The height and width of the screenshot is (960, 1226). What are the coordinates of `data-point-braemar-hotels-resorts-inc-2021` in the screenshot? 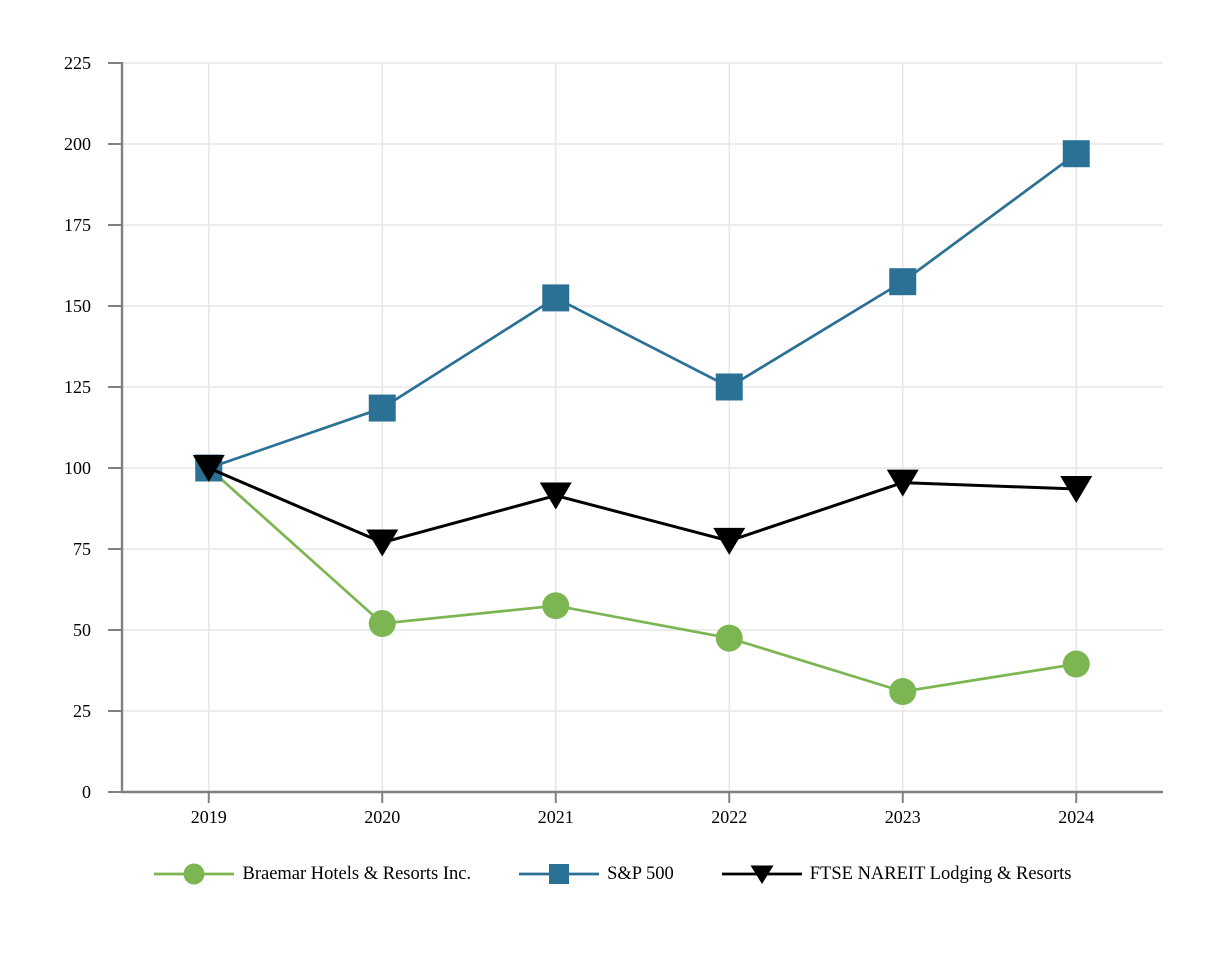 It's located at (556, 606).